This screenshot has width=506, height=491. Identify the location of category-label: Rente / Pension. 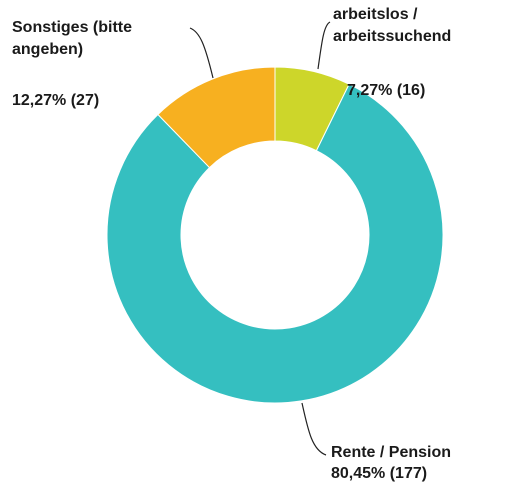
(391, 452).